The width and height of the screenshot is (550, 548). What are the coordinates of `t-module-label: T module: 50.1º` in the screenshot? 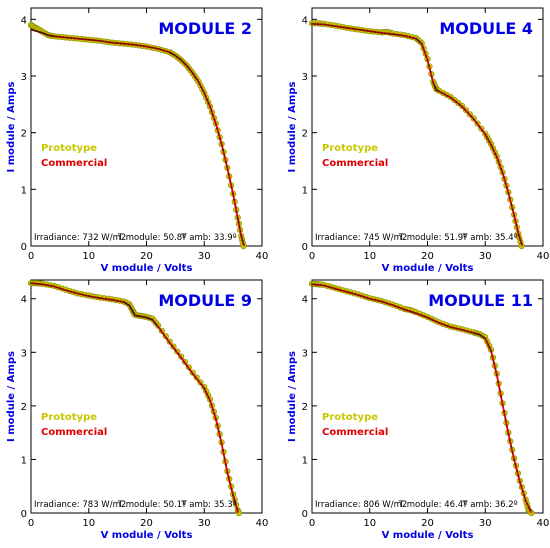 It's located at (151, 505).